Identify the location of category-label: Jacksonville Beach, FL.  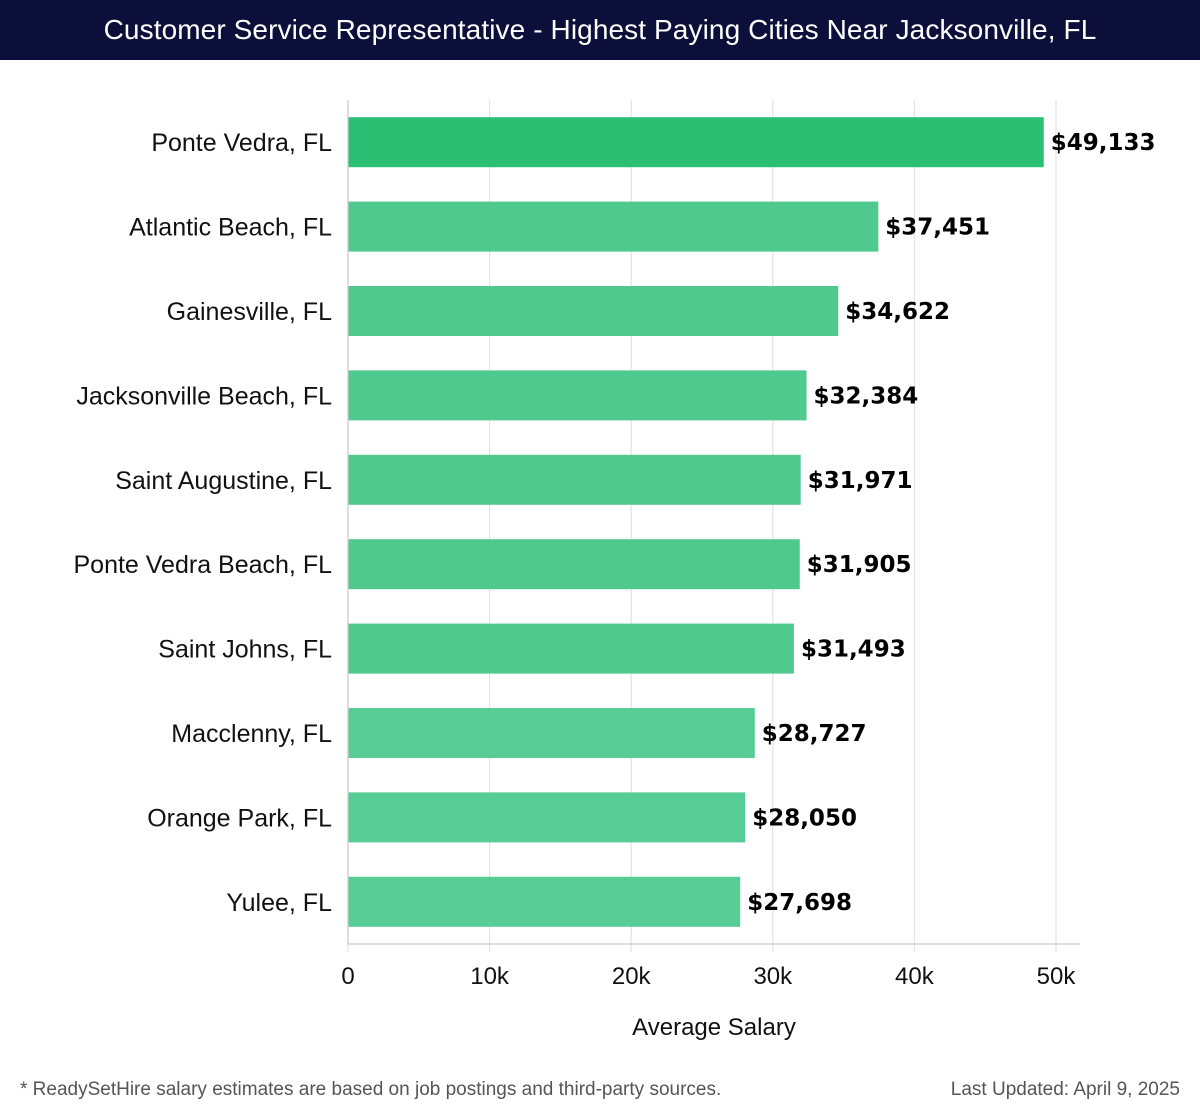
(204, 396).